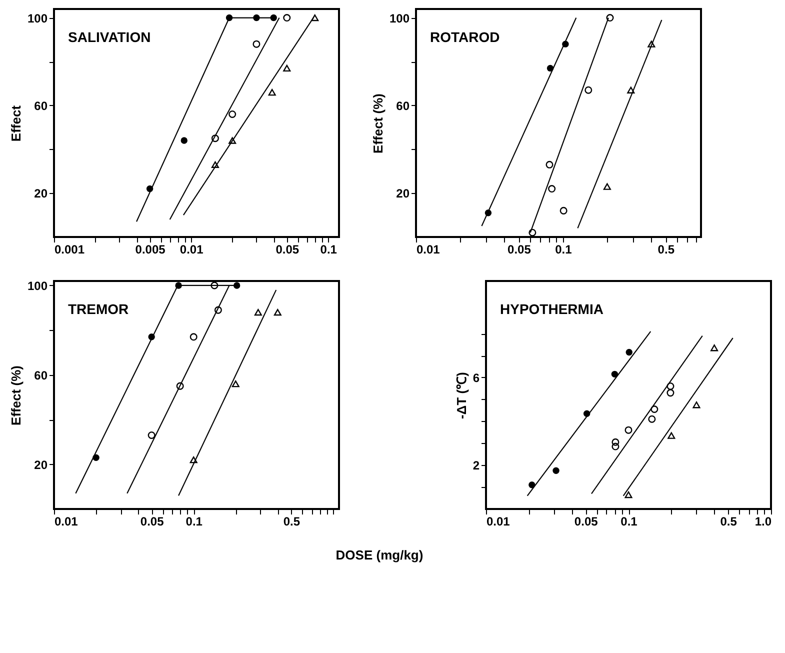 The width and height of the screenshot is (785, 653). What do you see at coordinates (380, 555) in the screenshot?
I see `x-axis-title: DOSE (mg/kg)` at bounding box center [380, 555].